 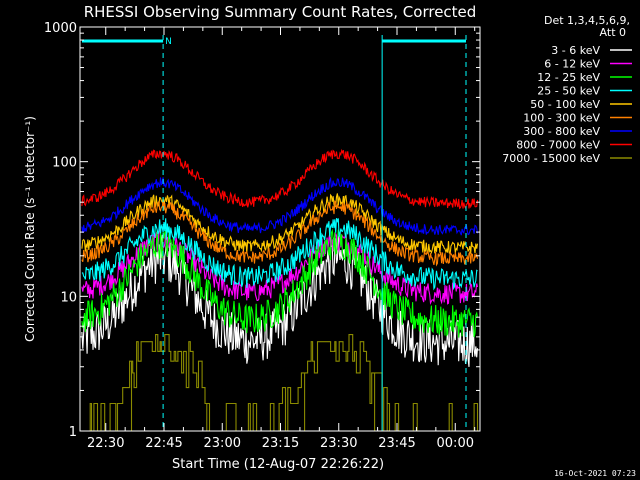 What do you see at coordinates (278, 464) in the screenshot?
I see `x-axis-label: Start Time (12-Aug-07 22:26:22)` at bounding box center [278, 464].